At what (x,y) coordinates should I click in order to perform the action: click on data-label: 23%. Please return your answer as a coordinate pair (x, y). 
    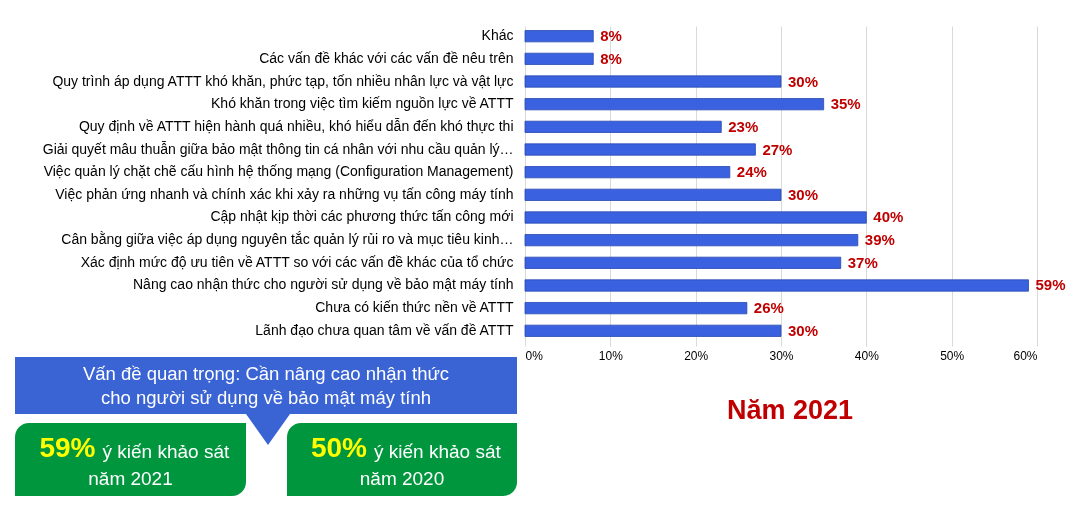
    Looking at the image, I should click on (743, 126).